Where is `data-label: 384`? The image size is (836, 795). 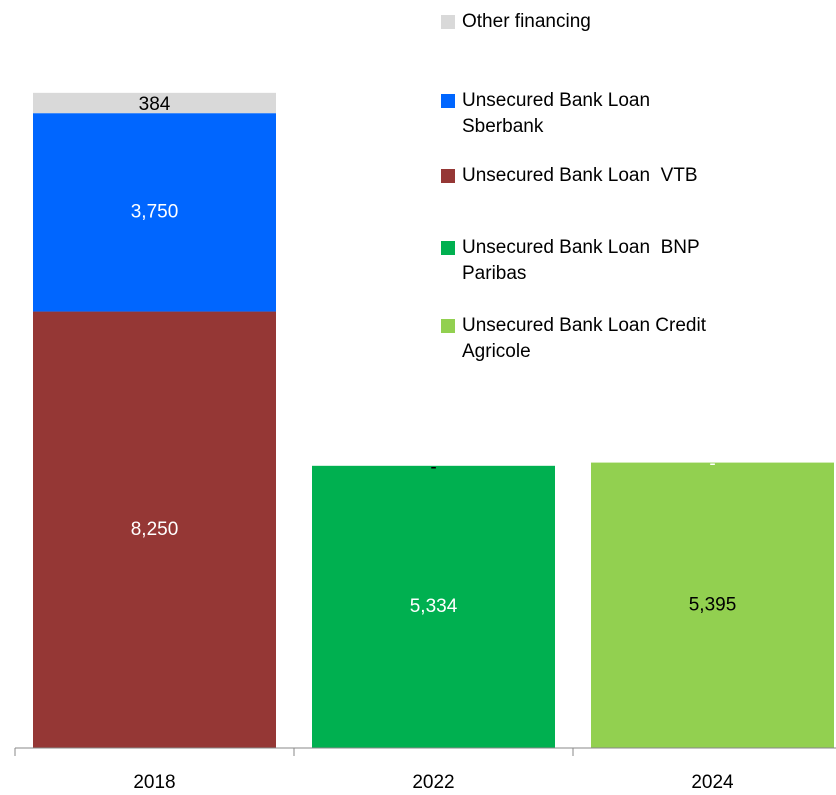
data-label: 384 is located at coordinates (155, 104).